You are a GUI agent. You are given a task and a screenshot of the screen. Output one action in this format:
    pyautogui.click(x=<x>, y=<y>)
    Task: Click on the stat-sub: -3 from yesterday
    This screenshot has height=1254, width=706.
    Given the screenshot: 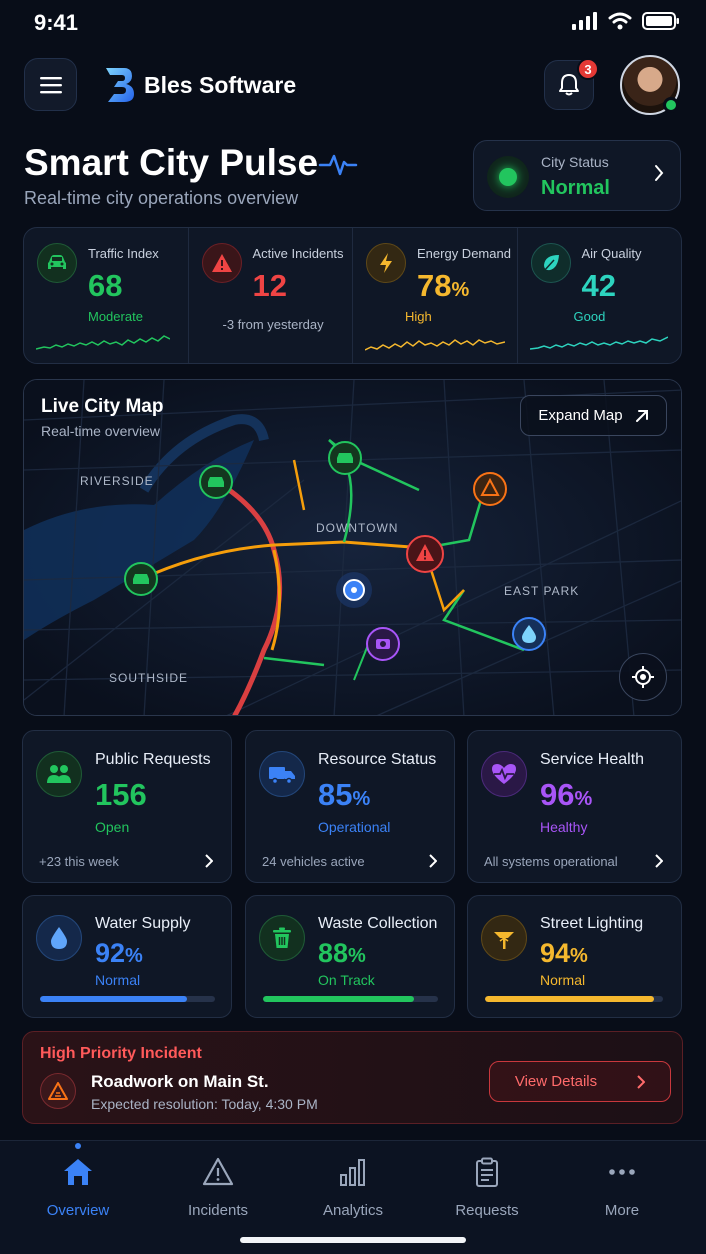 What is the action you would take?
    pyautogui.click(x=273, y=324)
    